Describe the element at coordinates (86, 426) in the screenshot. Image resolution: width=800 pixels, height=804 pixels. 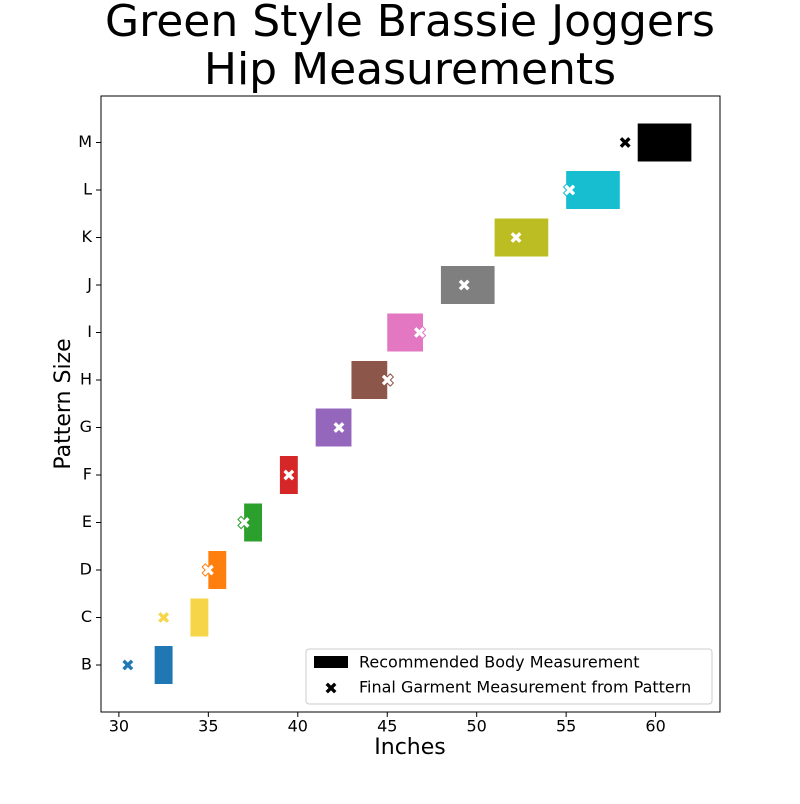
I see `y-tick-label: G` at that location.